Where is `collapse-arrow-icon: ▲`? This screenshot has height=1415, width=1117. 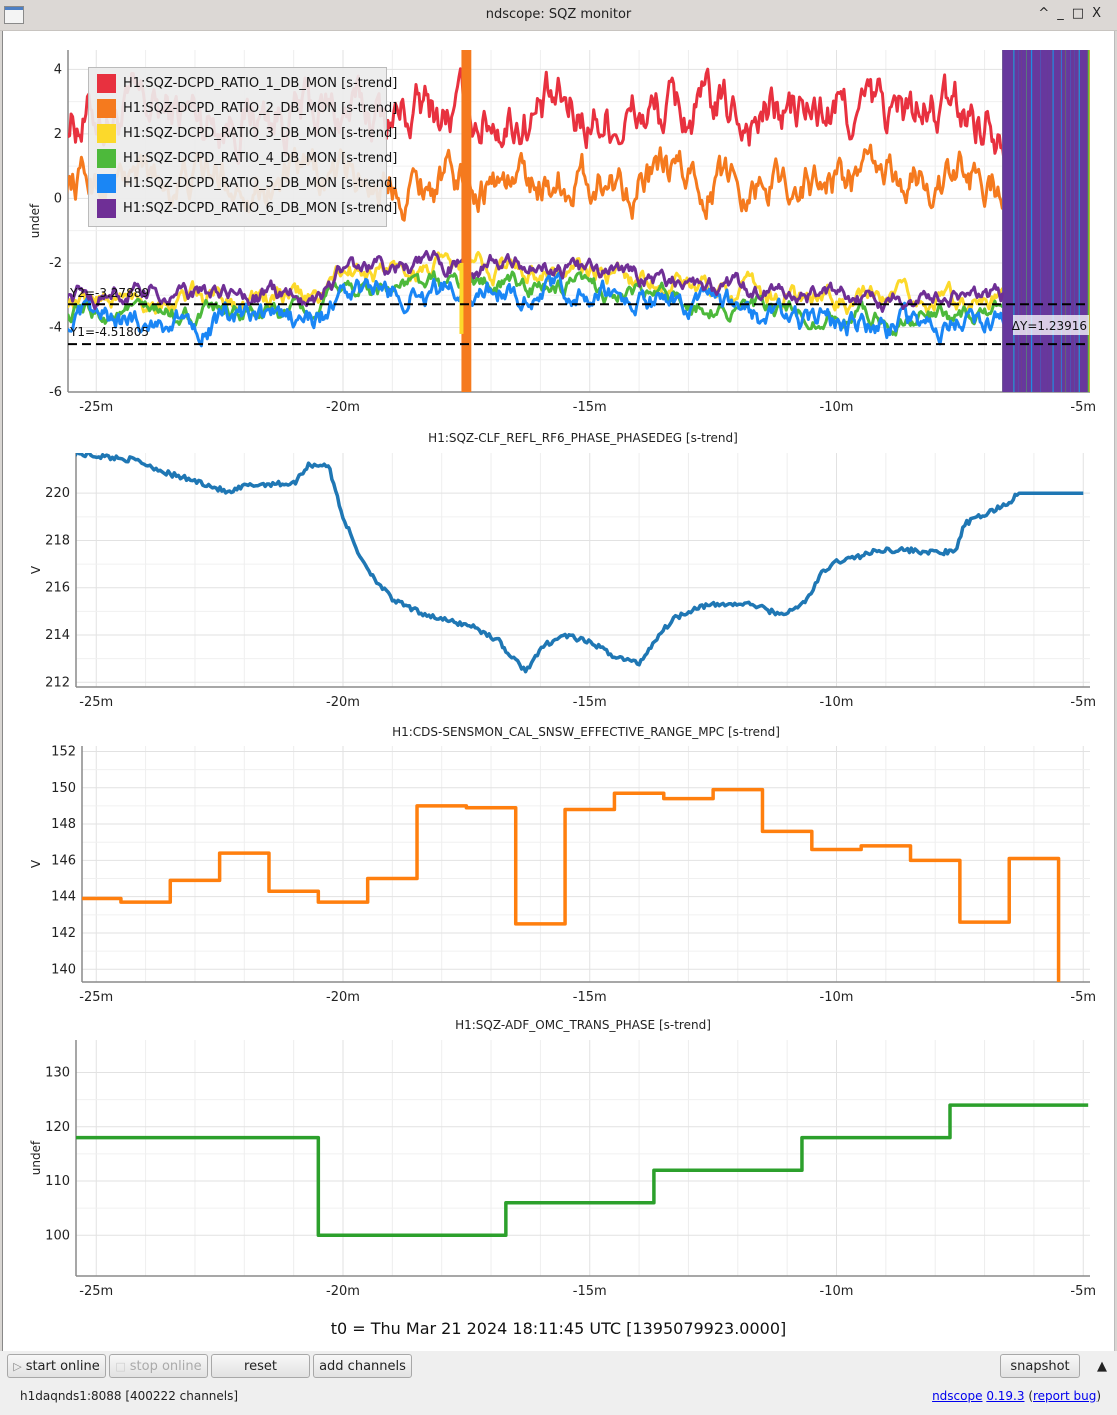 collapse-arrow-icon: ▲ is located at coordinates (1102, 1366).